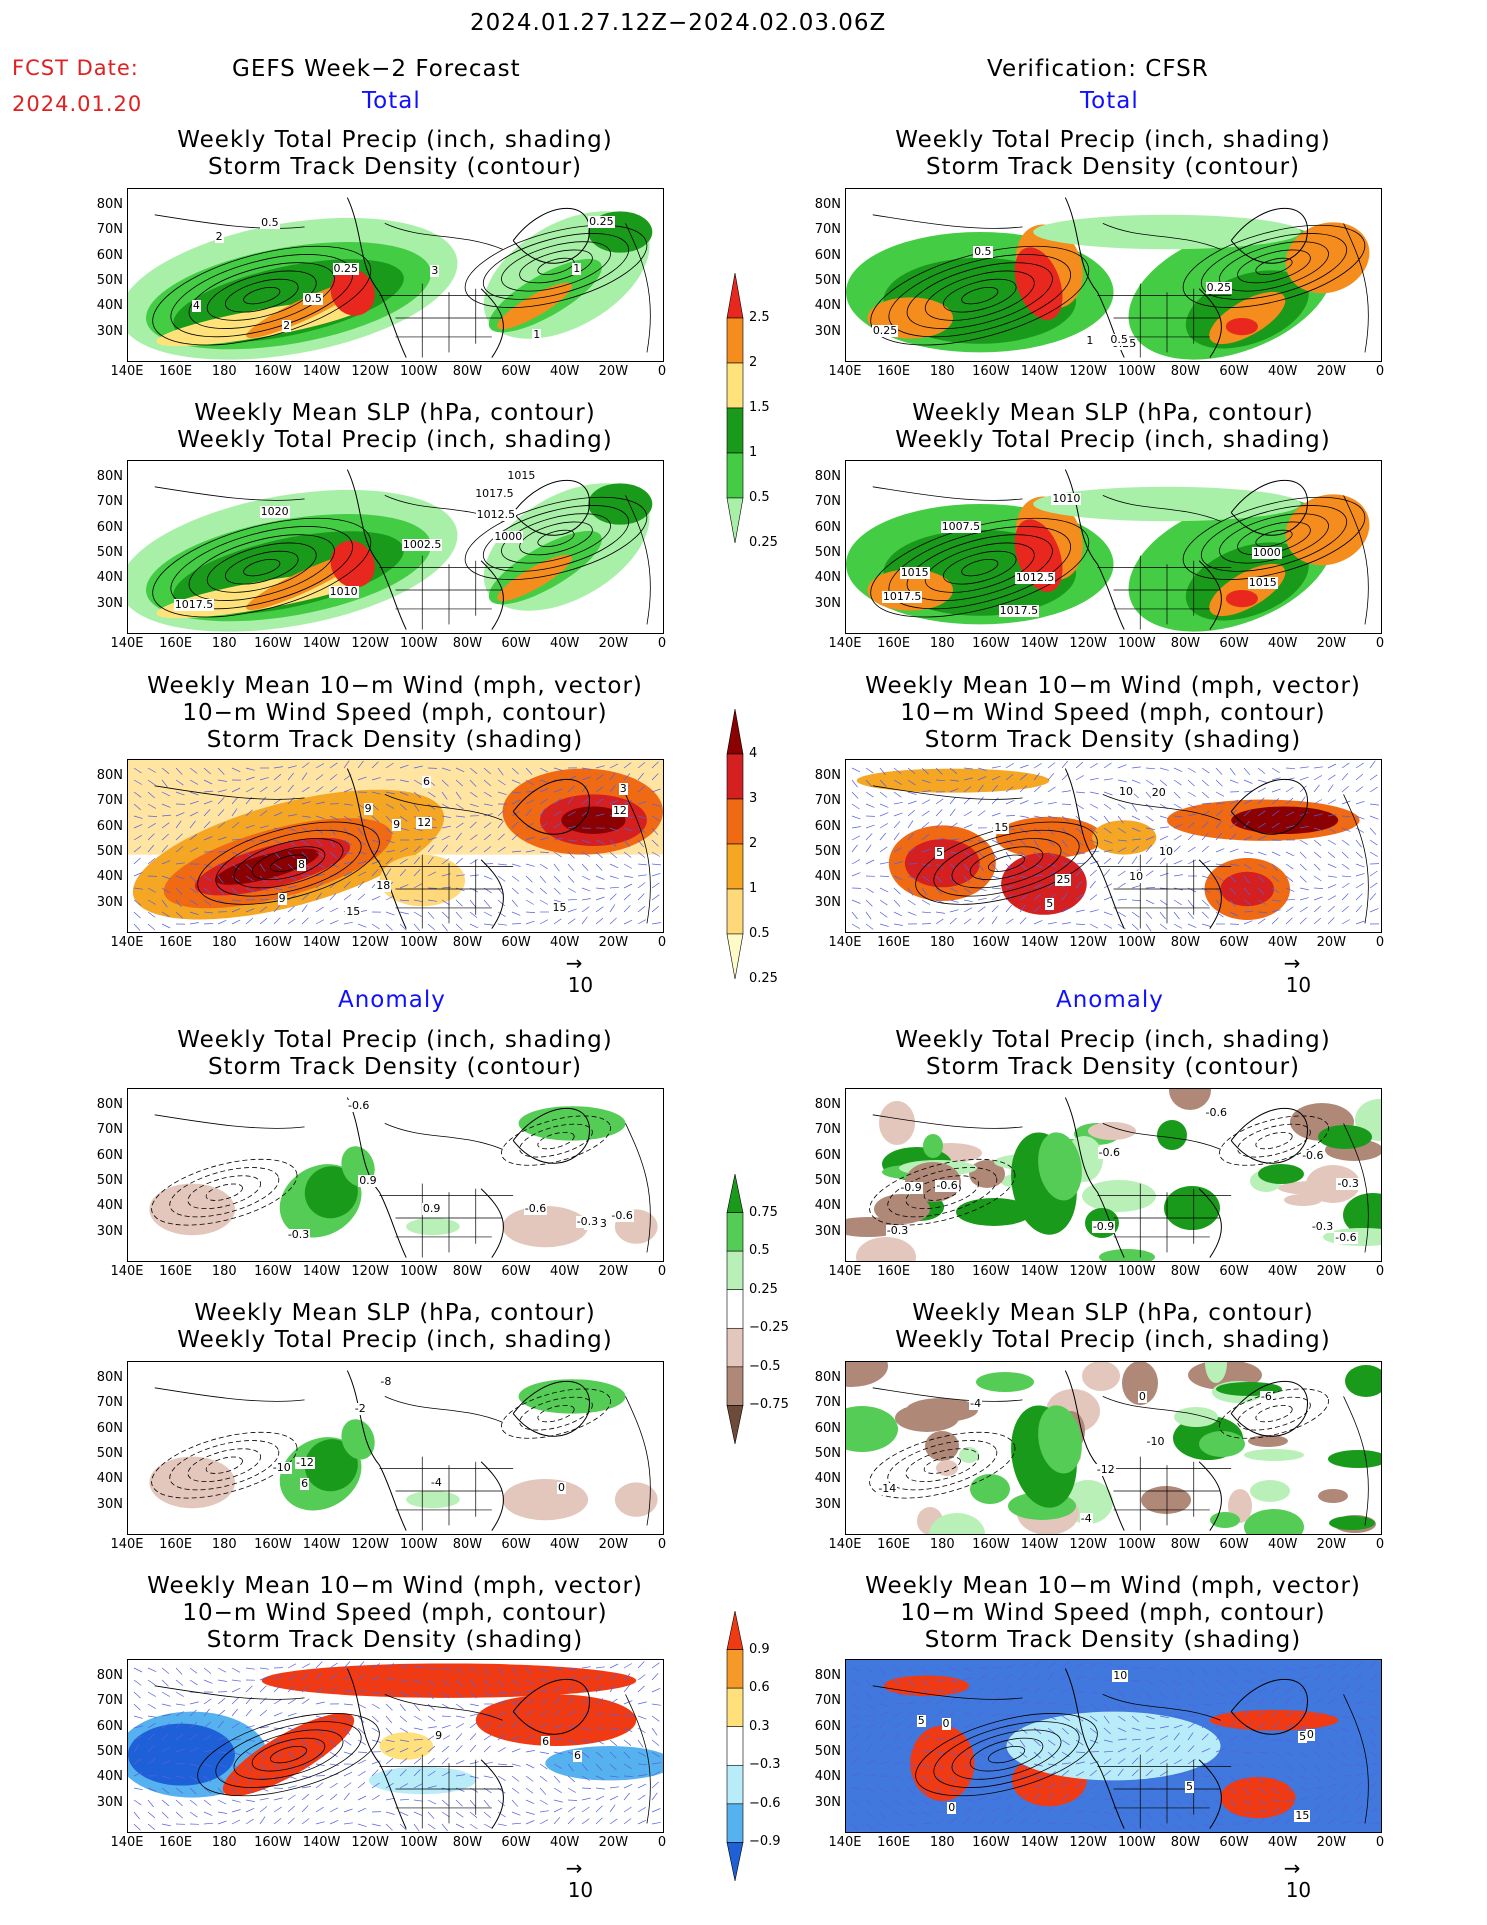 This screenshot has width=1487, height=1925. What do you see at coordinates (845, 942) in the screenshot?
I see `right-map-3-lon-tick: 140E` at bounding box center [845, 942].